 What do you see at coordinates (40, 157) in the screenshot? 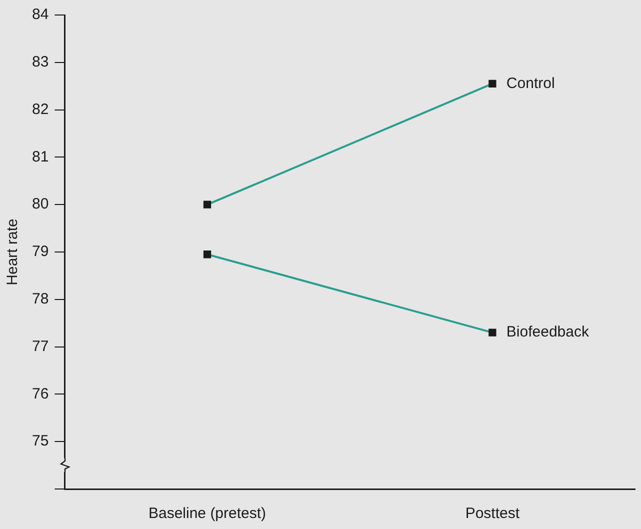
I see `y-tick-label: 81` at bounding box center [40, 157].